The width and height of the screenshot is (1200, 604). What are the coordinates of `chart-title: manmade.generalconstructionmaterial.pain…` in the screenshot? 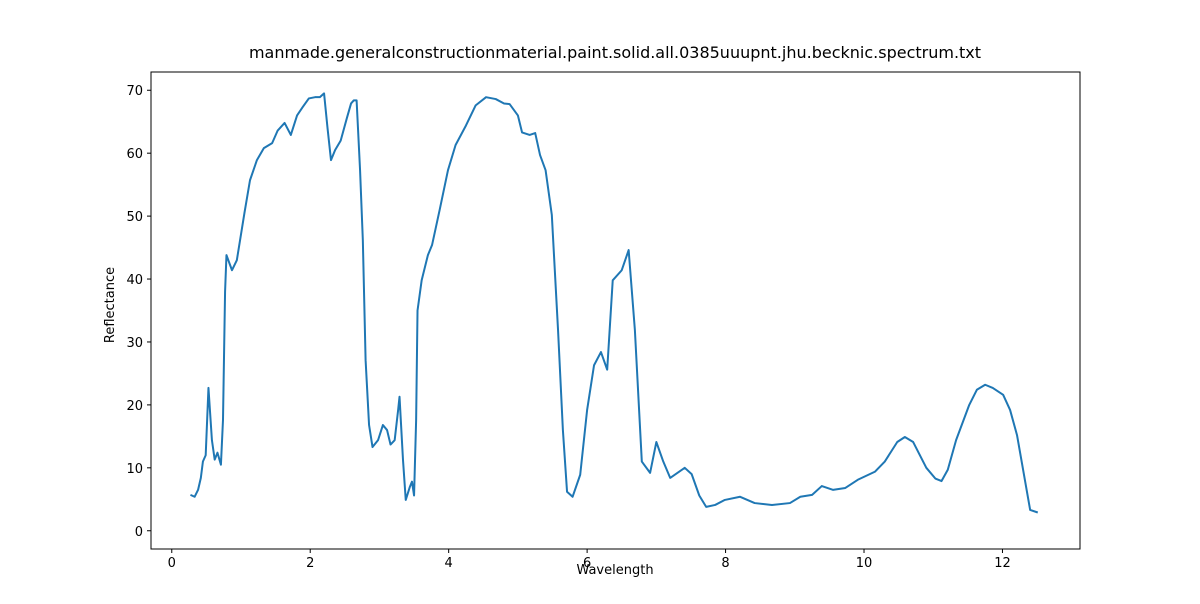 It's located at (615, 52).